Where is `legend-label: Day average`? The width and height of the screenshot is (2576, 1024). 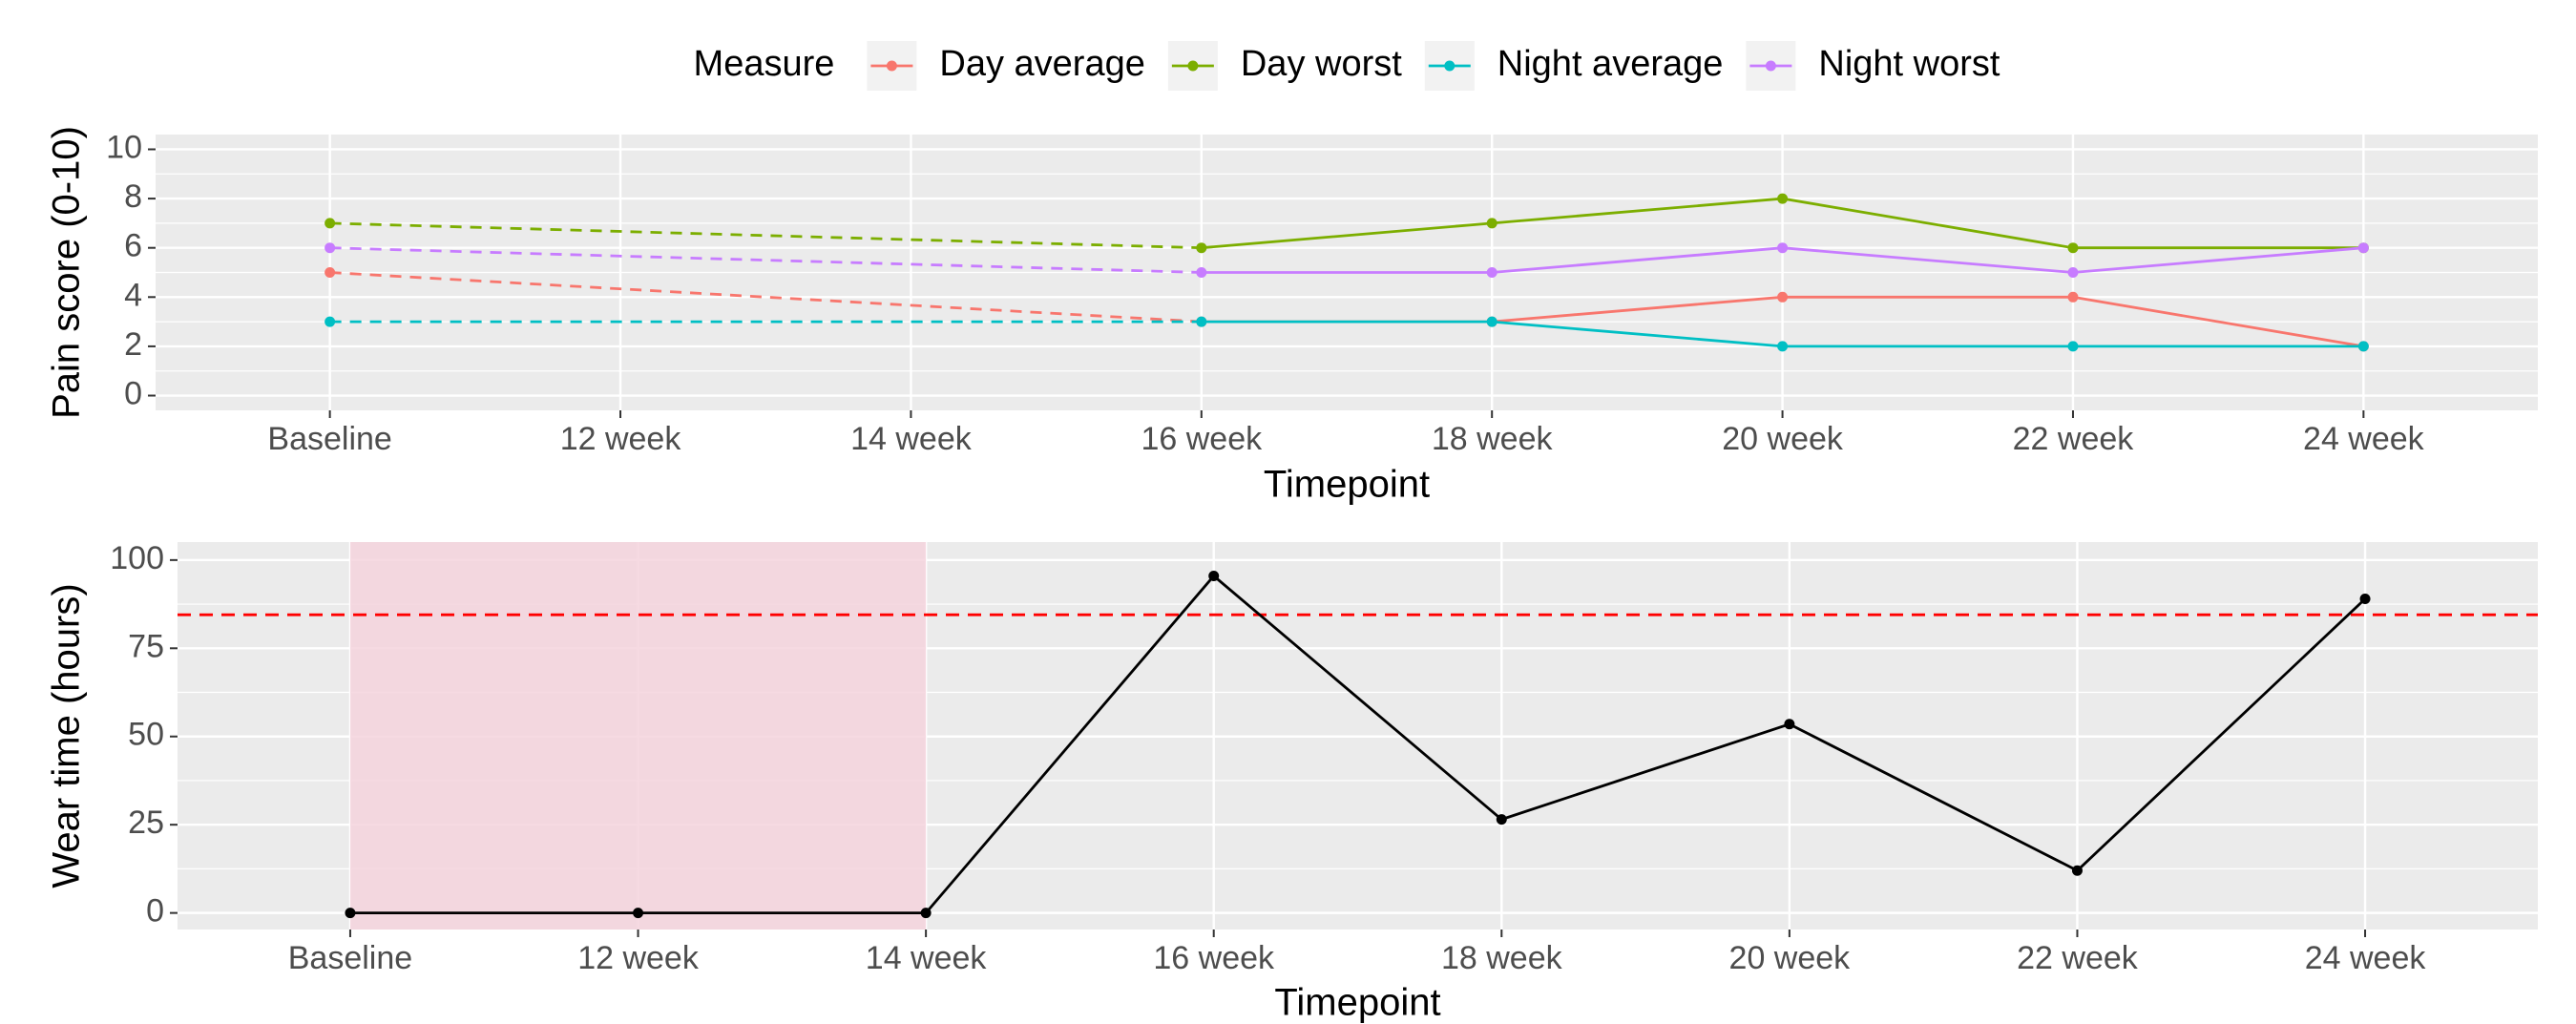 legend-label: Day average is located at coordinates (1041, 64).